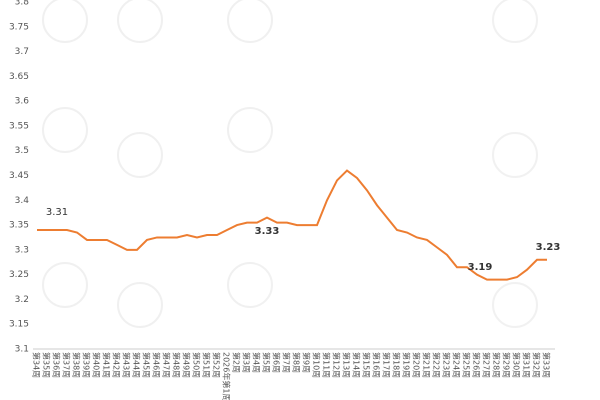  What do you see at coordinates (19, 325) in the screenshot?
I see `y-tick-label: 3.15` at bounding box center [19, 325].